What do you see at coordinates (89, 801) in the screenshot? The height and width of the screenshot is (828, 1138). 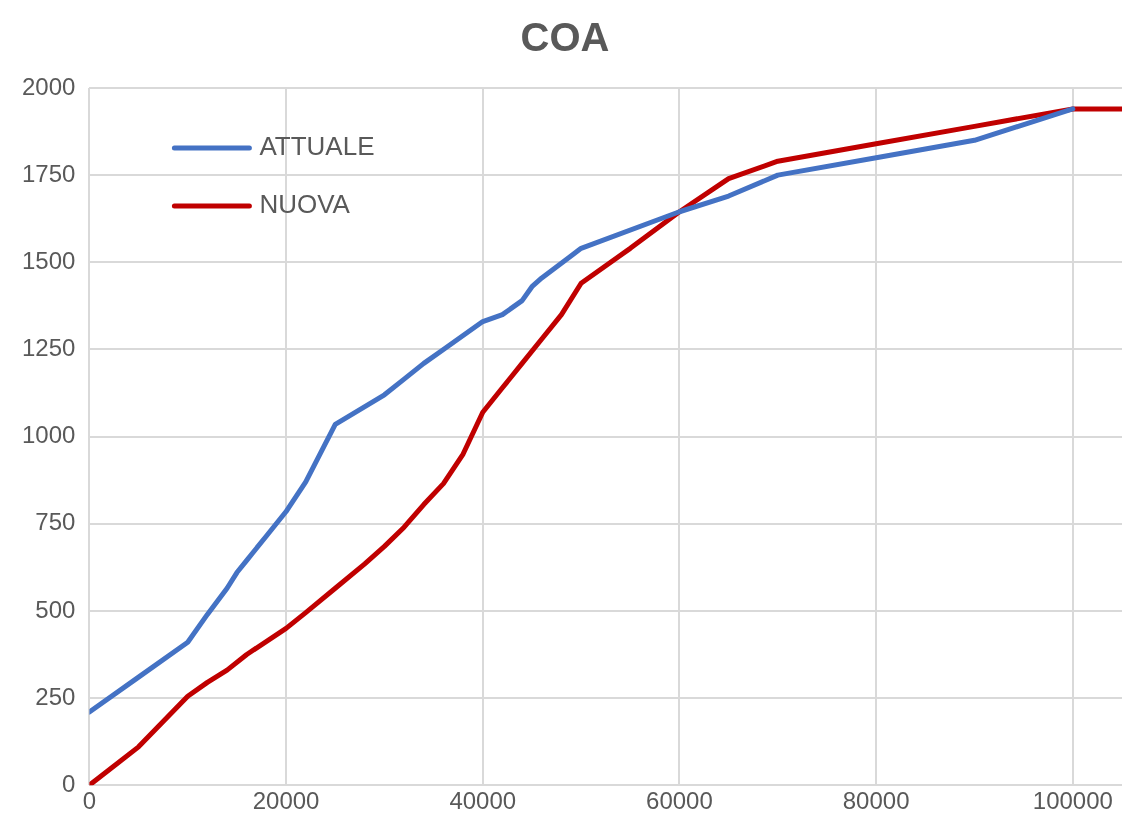 I see `x-tick-label: 0` at bounding box center [89, 801].